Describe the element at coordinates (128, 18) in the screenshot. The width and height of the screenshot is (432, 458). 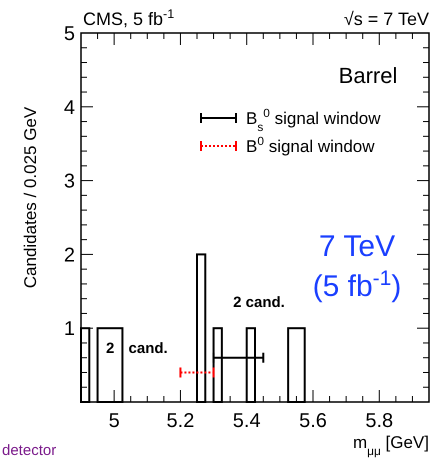
I see `chart-title: CMS, 5 fb$^{-1}$` at that location.